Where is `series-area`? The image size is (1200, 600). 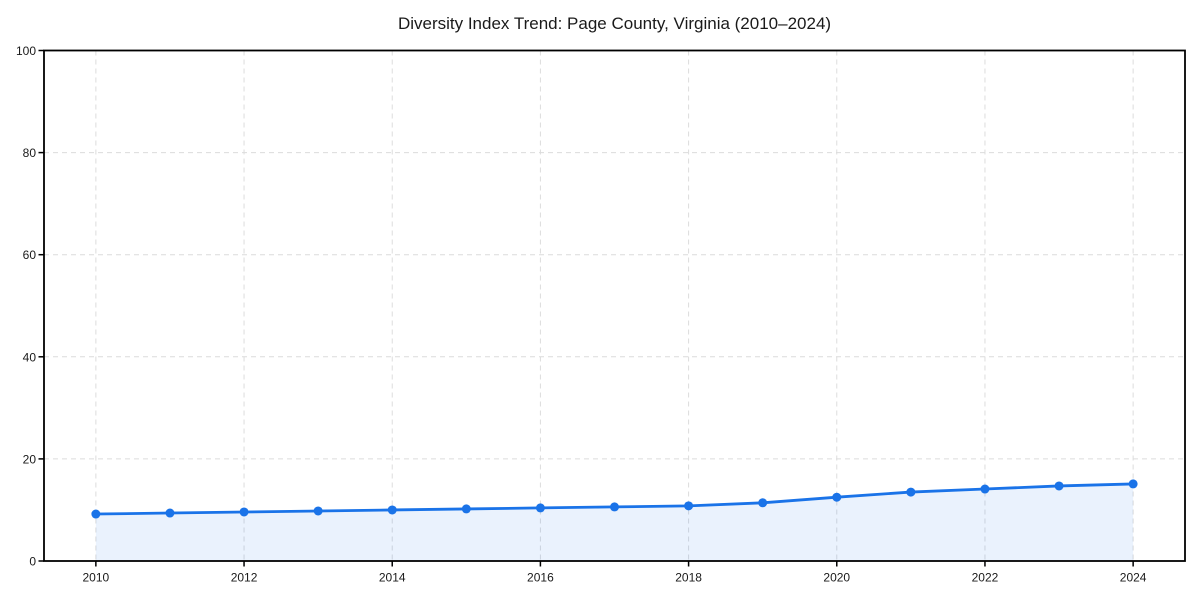 series-area is located at coordinates (614, 522).